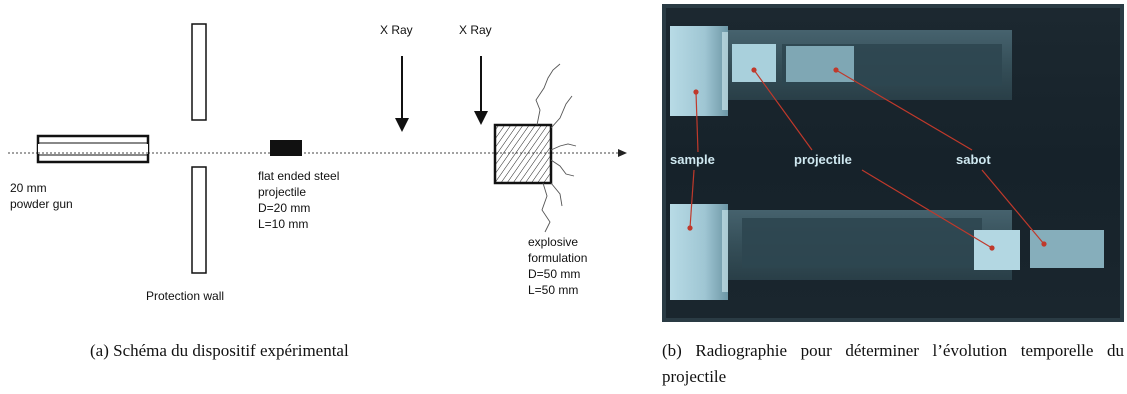  I want to click on lower-projectile, so click(997, 250).